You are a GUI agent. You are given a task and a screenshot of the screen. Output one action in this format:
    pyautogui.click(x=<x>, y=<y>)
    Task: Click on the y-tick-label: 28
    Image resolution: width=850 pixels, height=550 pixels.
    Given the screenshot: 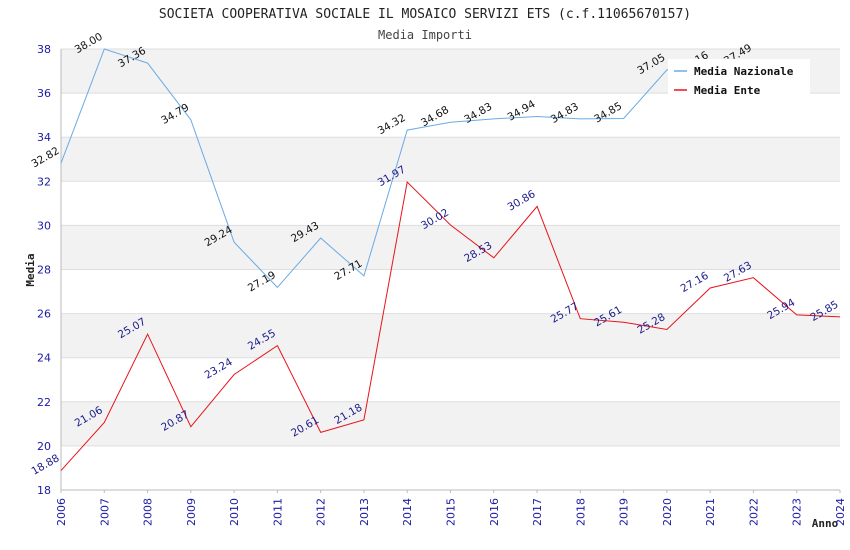 What is the action you would take?
    pyautogui.click(x=44, y=270)
    